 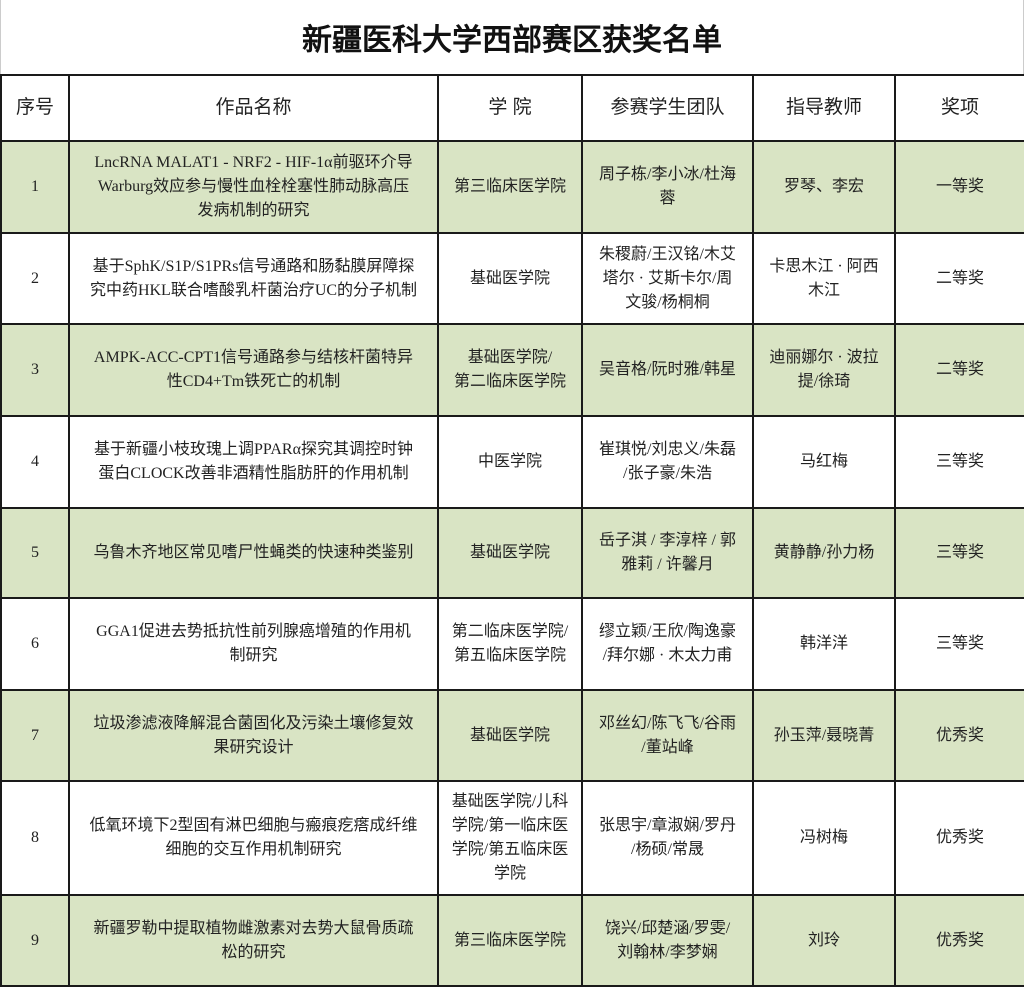 What do you see at coordinates (667, 370) in the screenshot?
I see `cell-team: 吴音格/阮时雅/韩星` at bounding box center [667, 370].